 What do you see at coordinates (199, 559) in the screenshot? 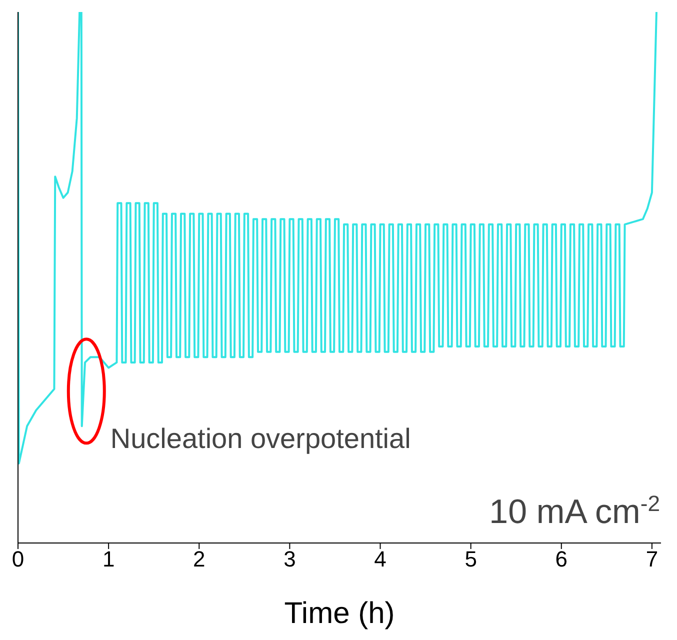
I see `x-tick-label: 2` at bounding box center [199, 559].